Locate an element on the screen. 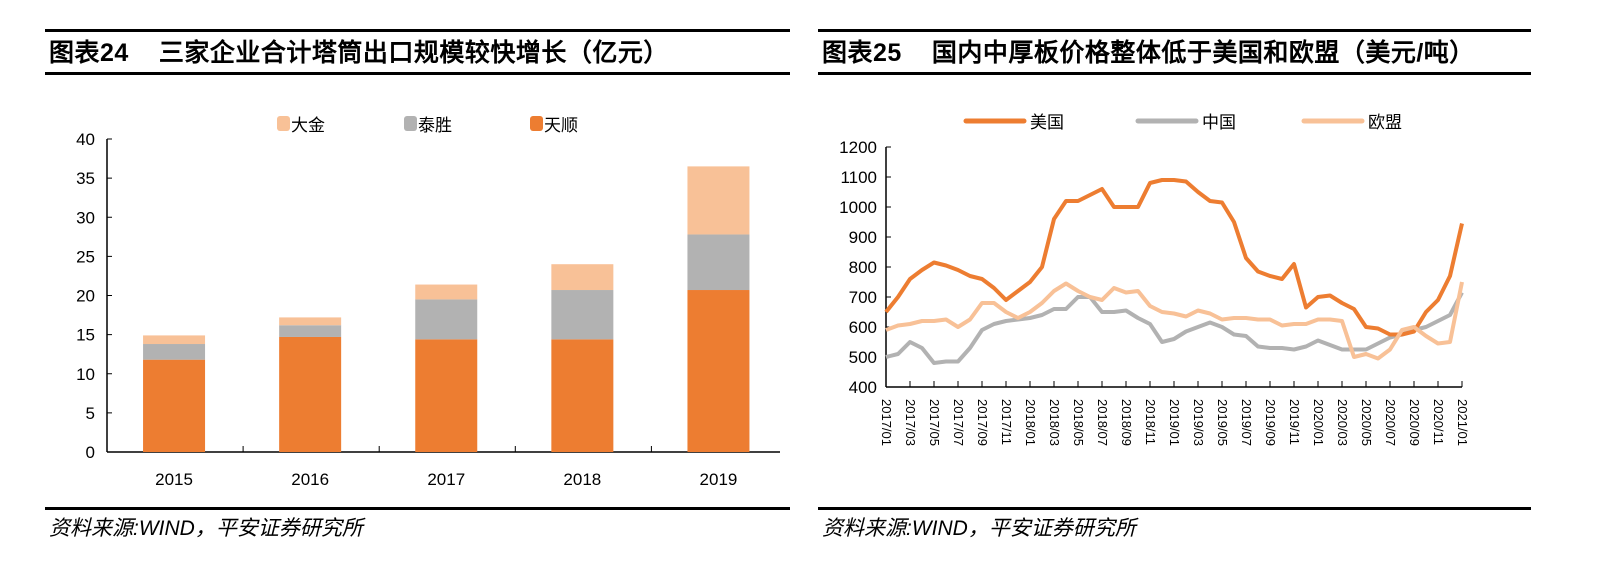 The height and width of the screenshot is (577, 1621). x-tick-label: 2017/11 is located at coordinates (1006, 422).